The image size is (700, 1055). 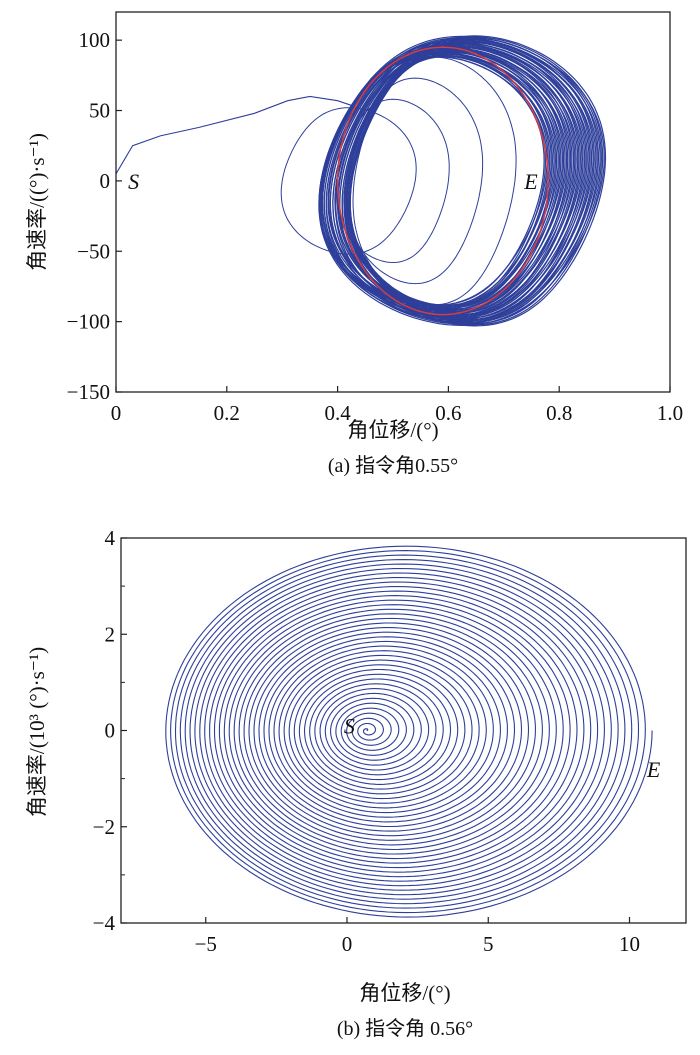 What do you see at coordinates (393, 465) in the screenshot?
I see `chart-a-caption: (a) 指令角0.55°` at bounding box center [393, 465].